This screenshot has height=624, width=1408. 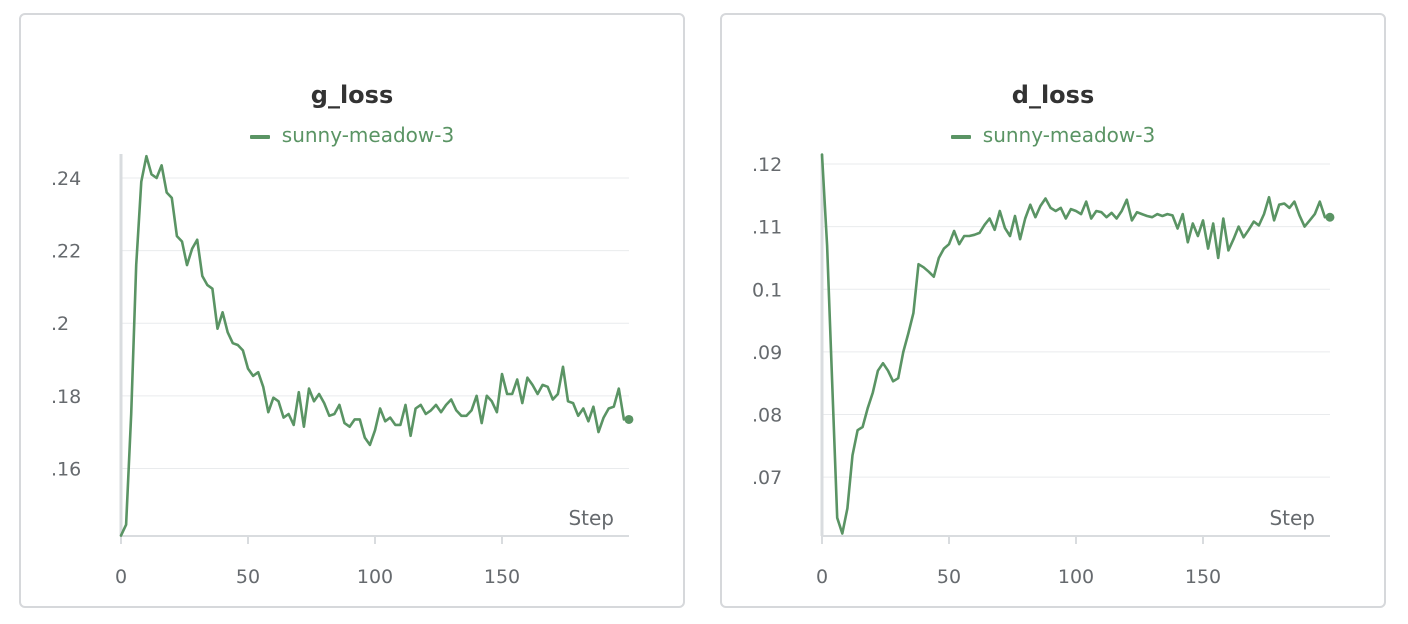 I want to click on y-tick-label: .07, so click(x=767, y=478).